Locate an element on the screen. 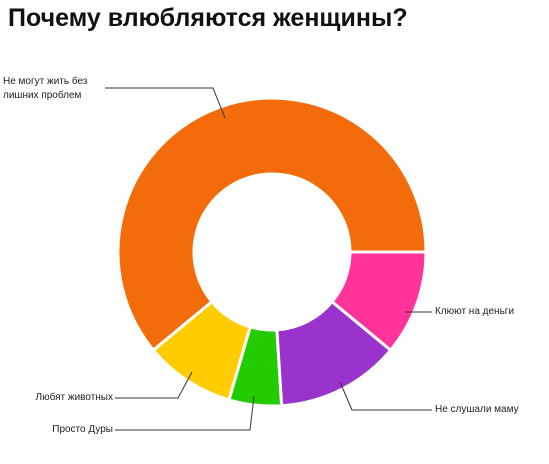 The height and width of the screenshot is (464, 549). slice-label: Не могут жить без лишних проблем is located at coordinates (45, 88).